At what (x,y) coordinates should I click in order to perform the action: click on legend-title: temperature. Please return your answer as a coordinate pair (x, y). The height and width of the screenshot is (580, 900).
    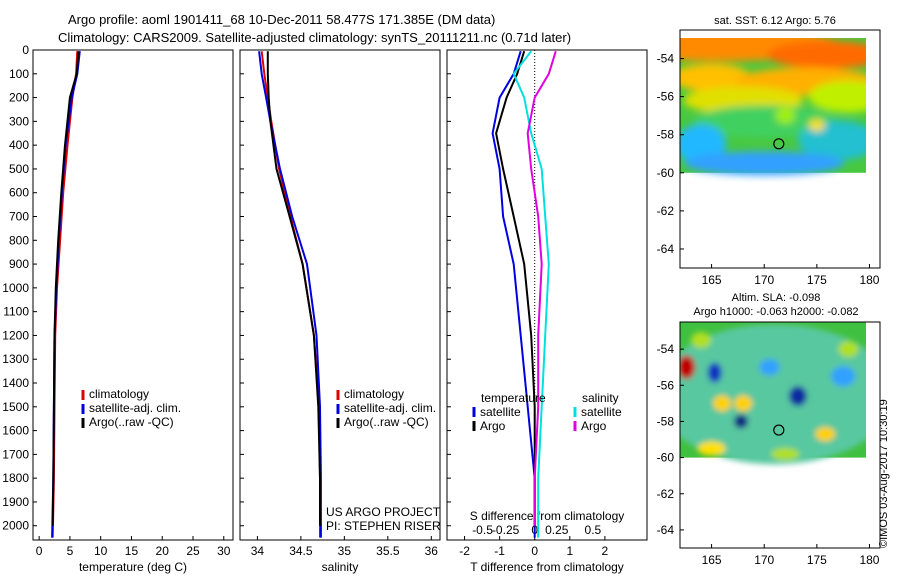
    Looking at the image, I should click on (513, 398).